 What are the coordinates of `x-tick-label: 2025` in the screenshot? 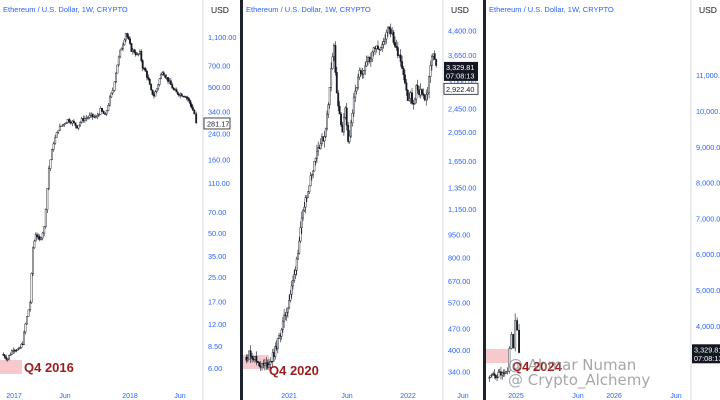 It's located at (516, 396).